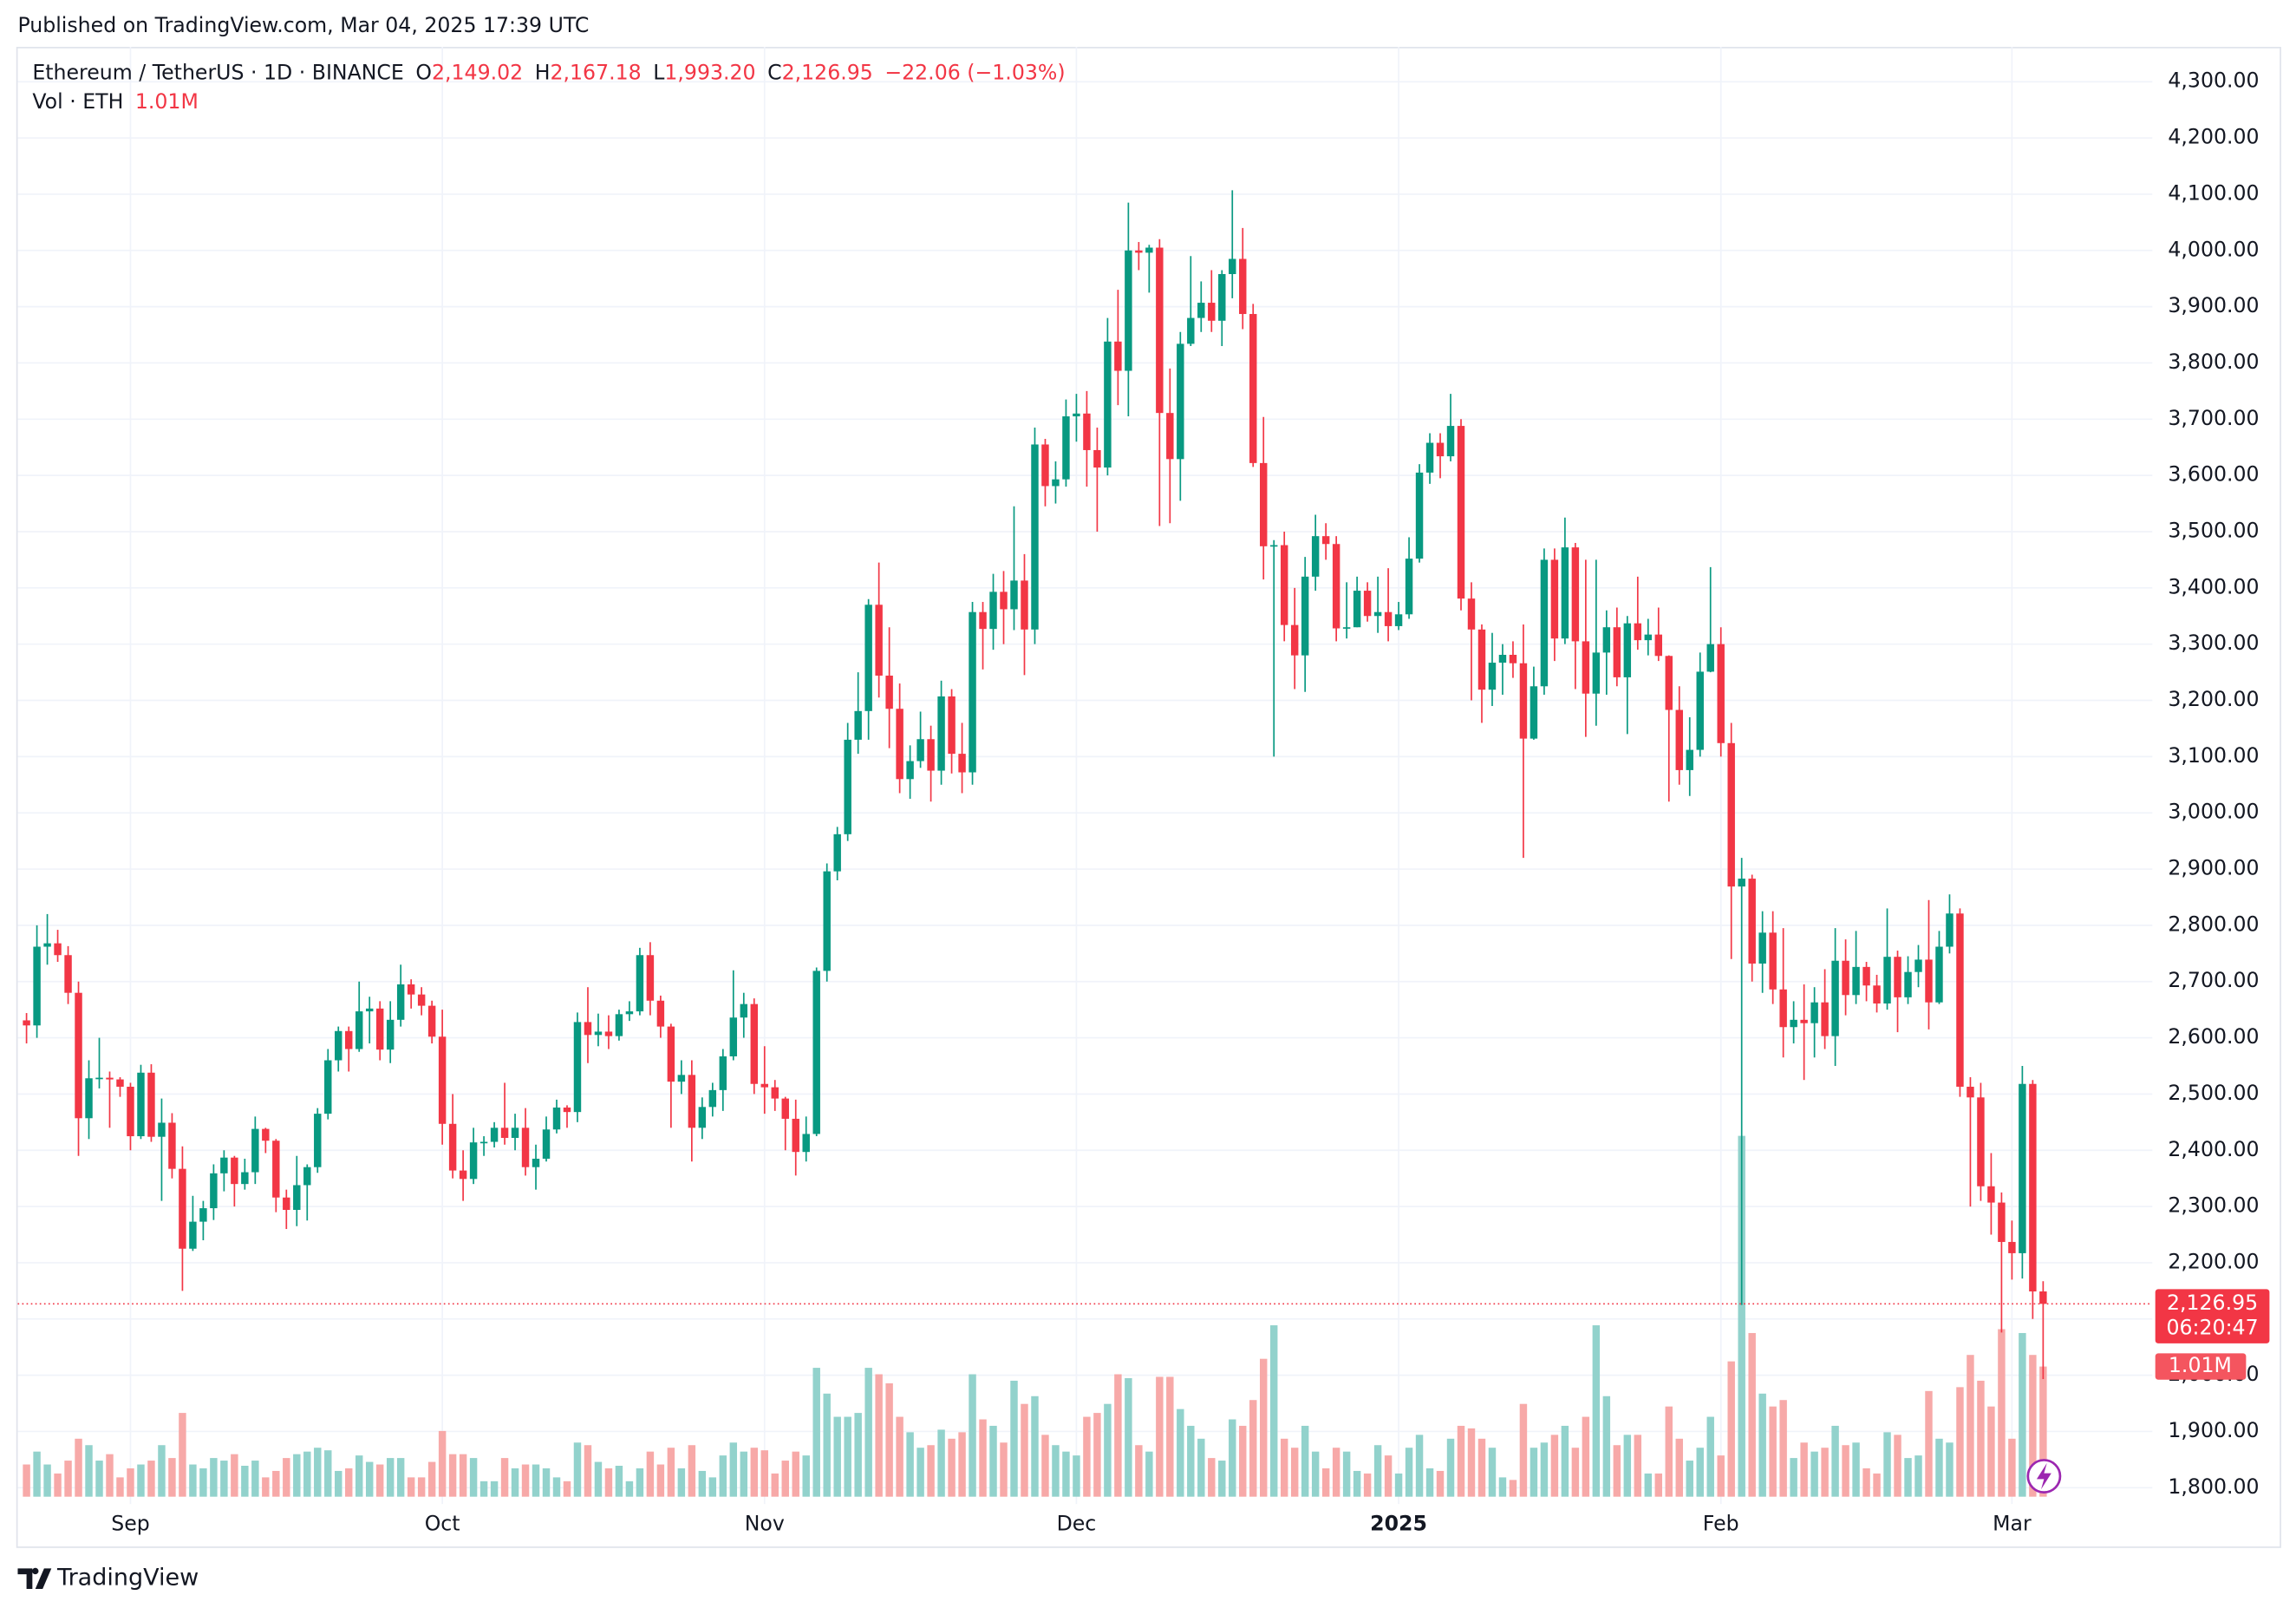 The width and height of the screenshot is (2296, 1608). I want to click on alert-icon, so click(2044, 1477).